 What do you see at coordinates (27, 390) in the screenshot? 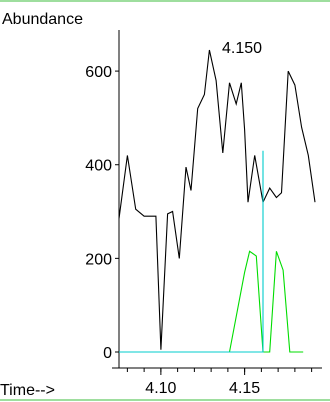
I see `x-axis-label: Time-->` at bounding box center [27, 390].